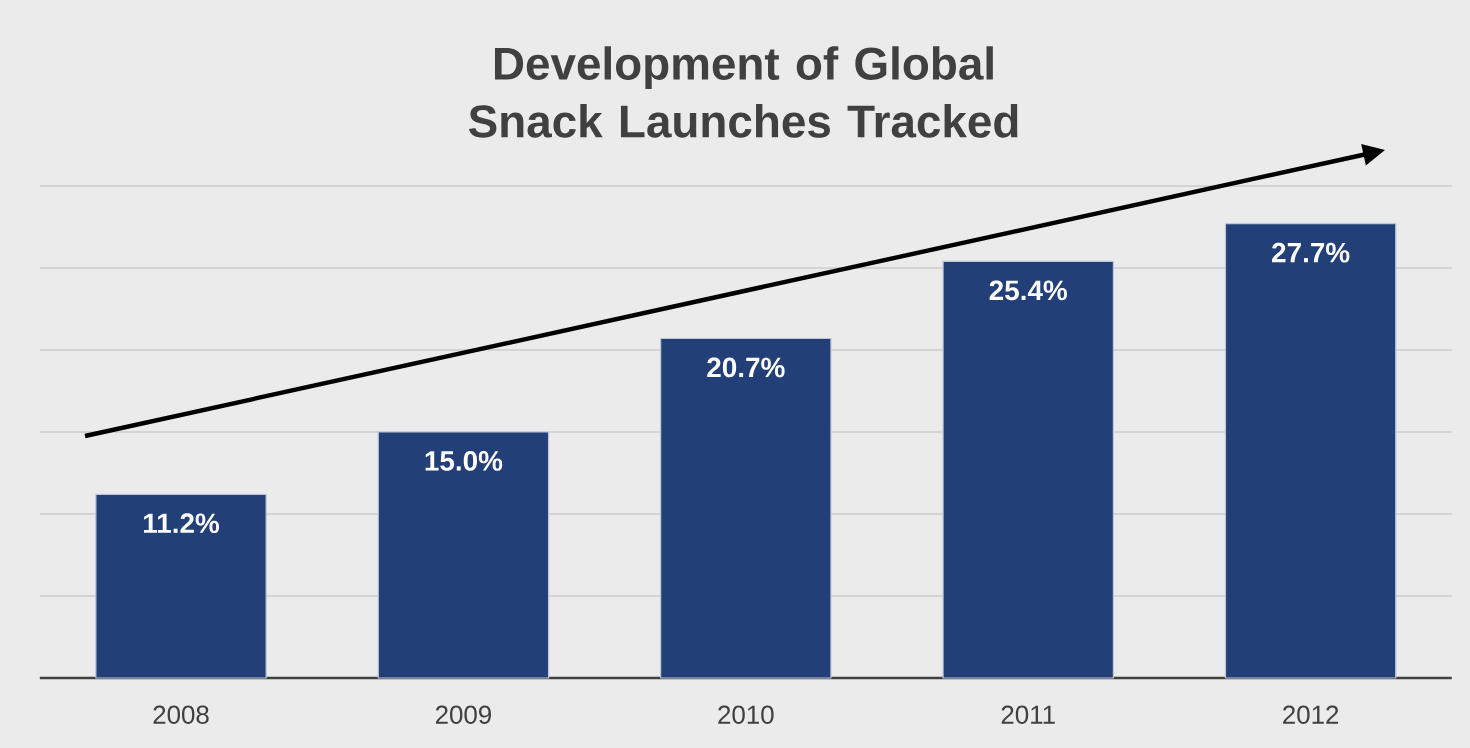 The height and width of the screenshot is (748, 1470). Describe the element at coordinates (746, 714) in the screenshot. I see `x-tick-label: 2010` at that location.